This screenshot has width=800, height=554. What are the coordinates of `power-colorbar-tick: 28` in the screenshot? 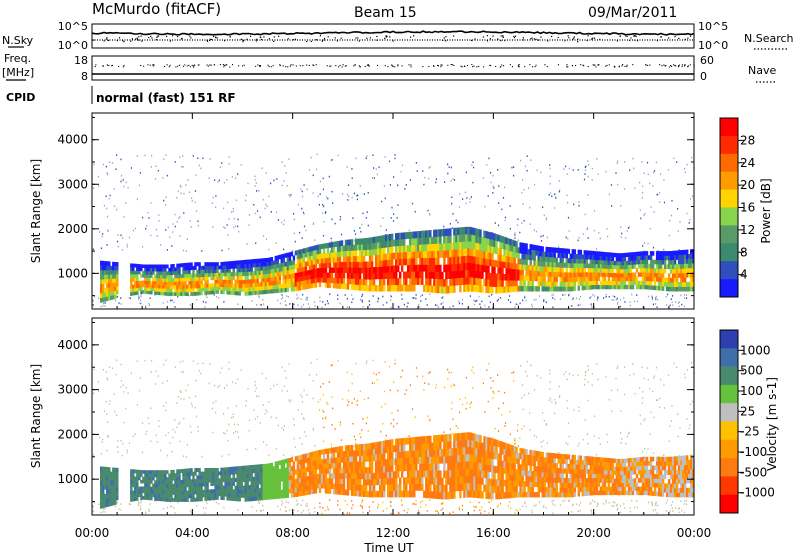 It's located at (747, 140).